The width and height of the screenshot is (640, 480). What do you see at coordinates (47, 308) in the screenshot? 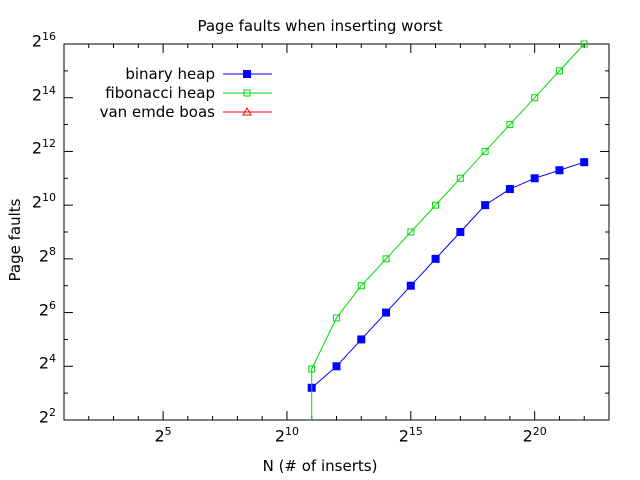
I see `y-tick-label: 26` at bounding box center [47, 308].